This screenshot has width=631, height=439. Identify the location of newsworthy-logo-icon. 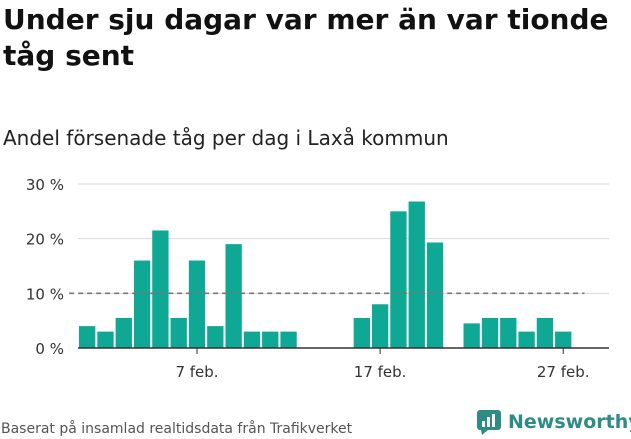
(489, 422).